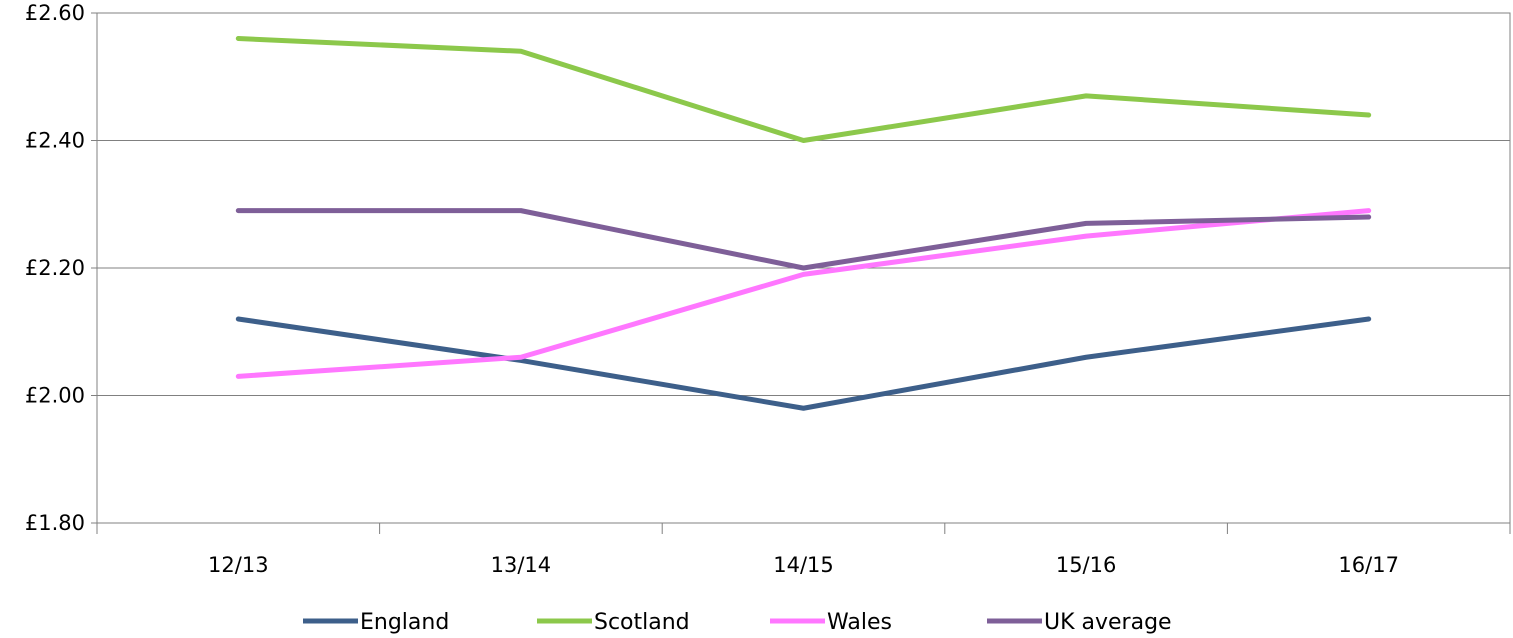 The image size is (1513, 638). What do you see at coordinates (803, 239) in the screenshot?
I see `series-line-uk-average` at bounding box center [803, 239].